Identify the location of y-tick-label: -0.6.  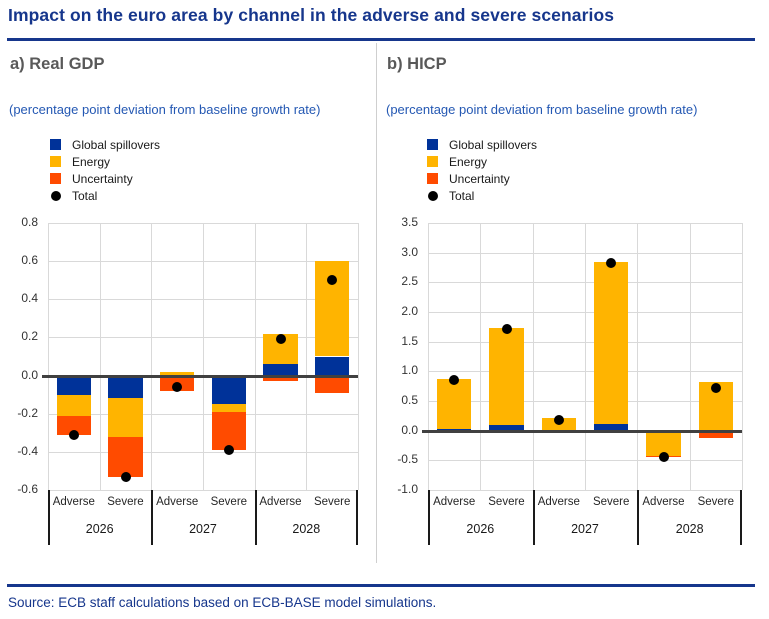
(27, 489).